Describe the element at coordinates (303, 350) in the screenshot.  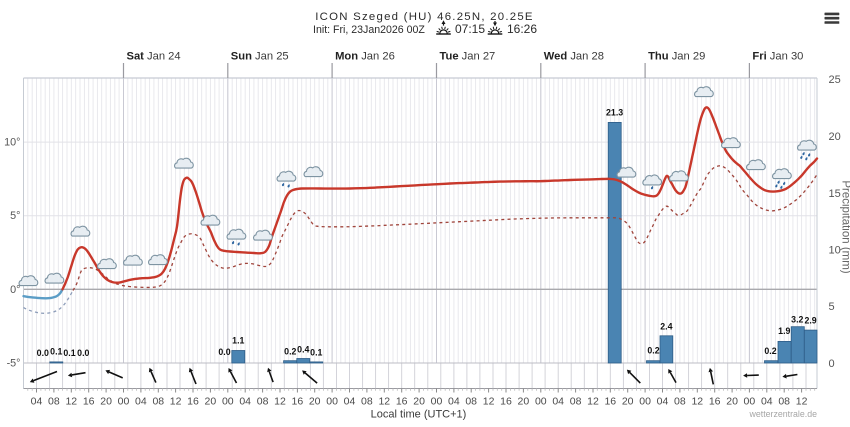
I see `svg-text: 0.4` at that location.